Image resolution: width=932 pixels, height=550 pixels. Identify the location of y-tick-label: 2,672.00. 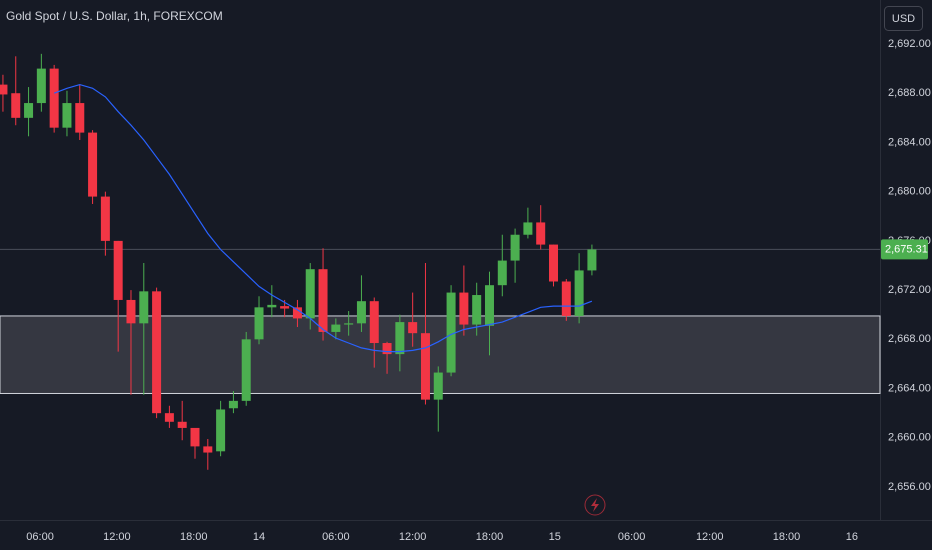
(909, 290).